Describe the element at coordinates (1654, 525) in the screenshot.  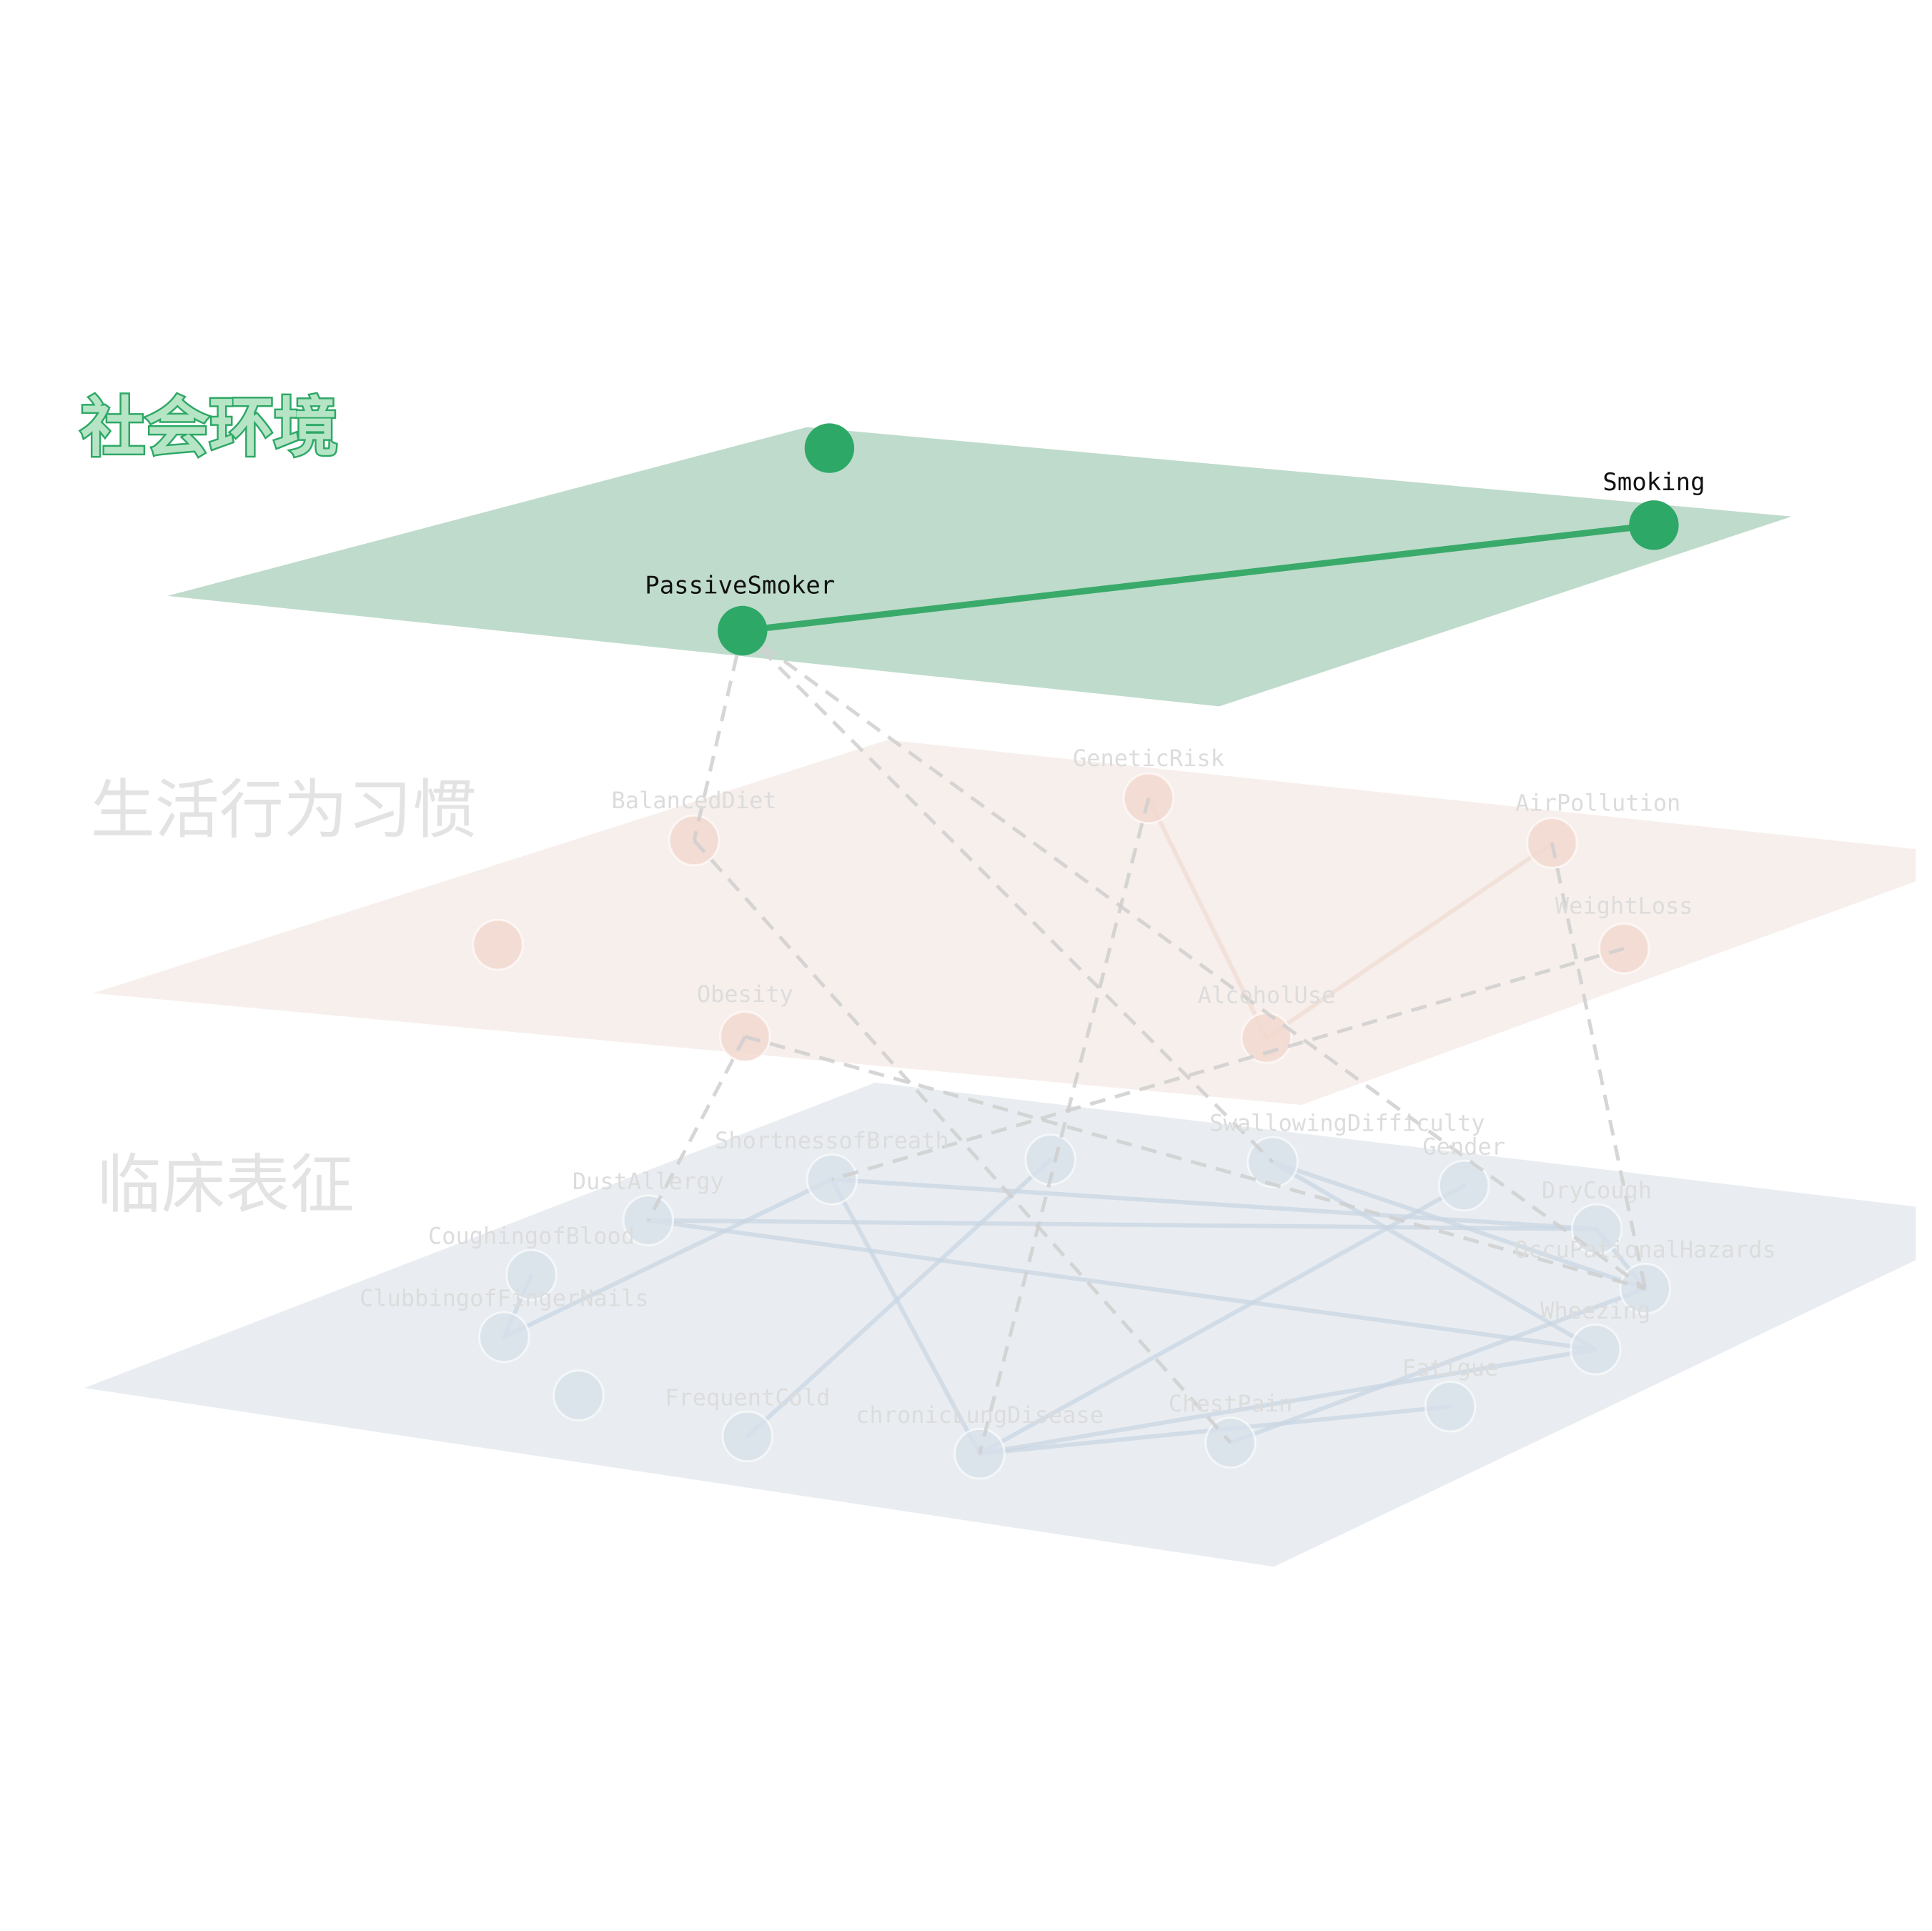
I see `node-Smoking` at that location.